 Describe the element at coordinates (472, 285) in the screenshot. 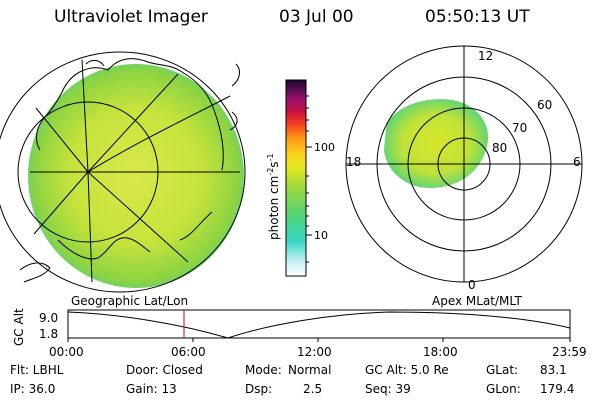

I see `mlt-label-0: 0` at that location.